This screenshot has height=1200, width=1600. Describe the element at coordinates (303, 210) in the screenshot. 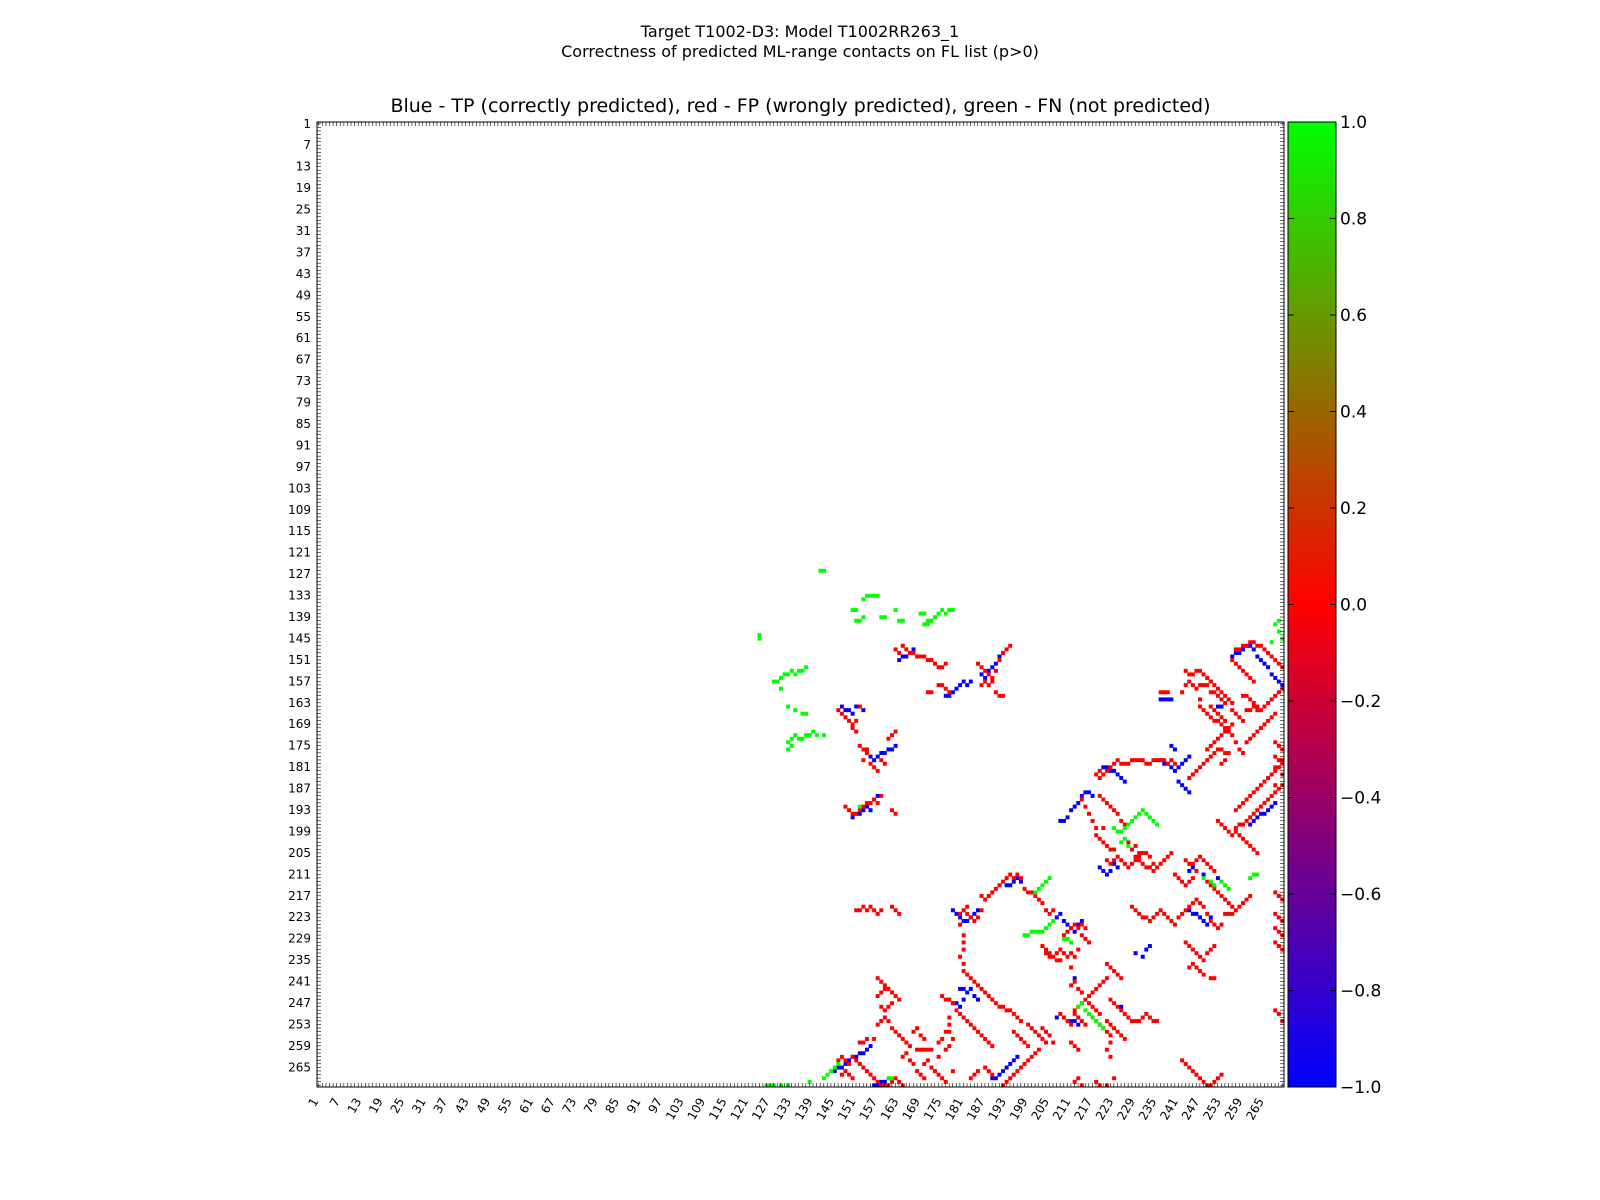

I see `y-tick-label: 25` at that location.